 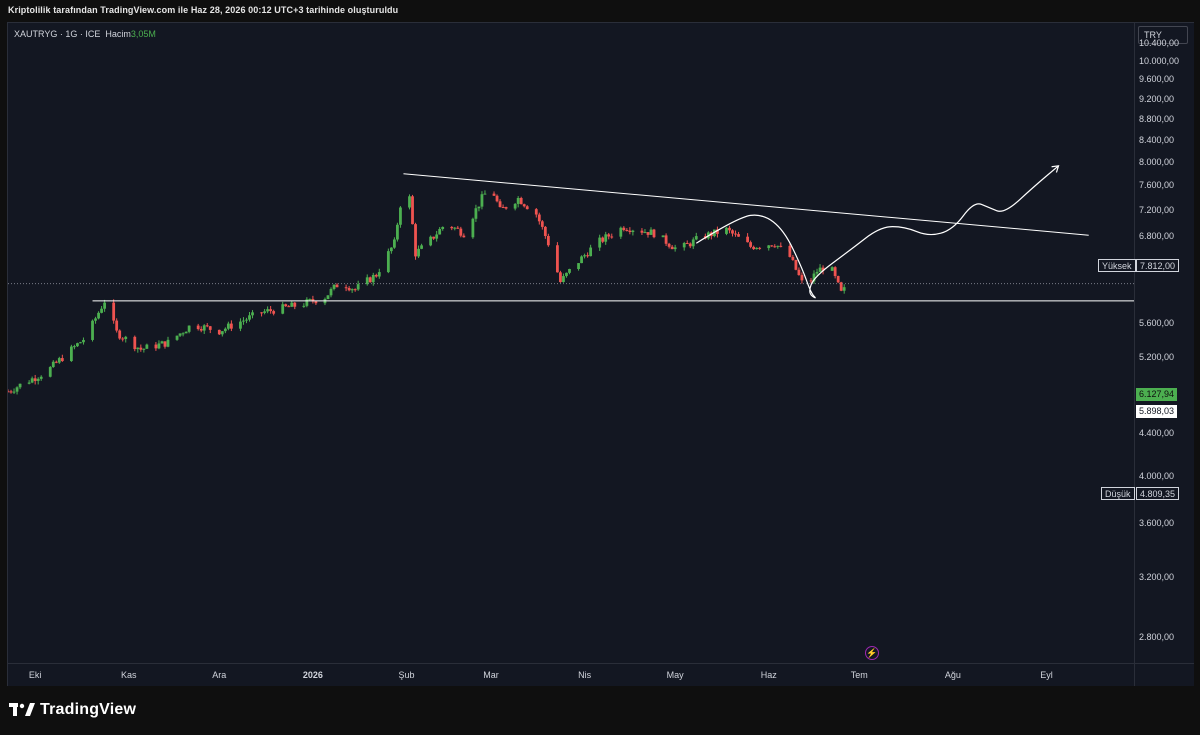 What do you see at coordinates (1157, 118) in the screenshot?
I see `price-tick-label: 8.800,00` at bounding box center [1157, 118].